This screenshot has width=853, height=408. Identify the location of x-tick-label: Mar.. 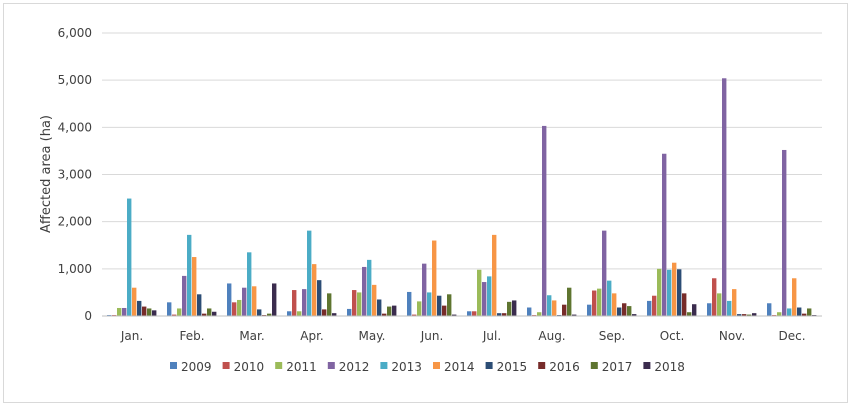
(251, 336).